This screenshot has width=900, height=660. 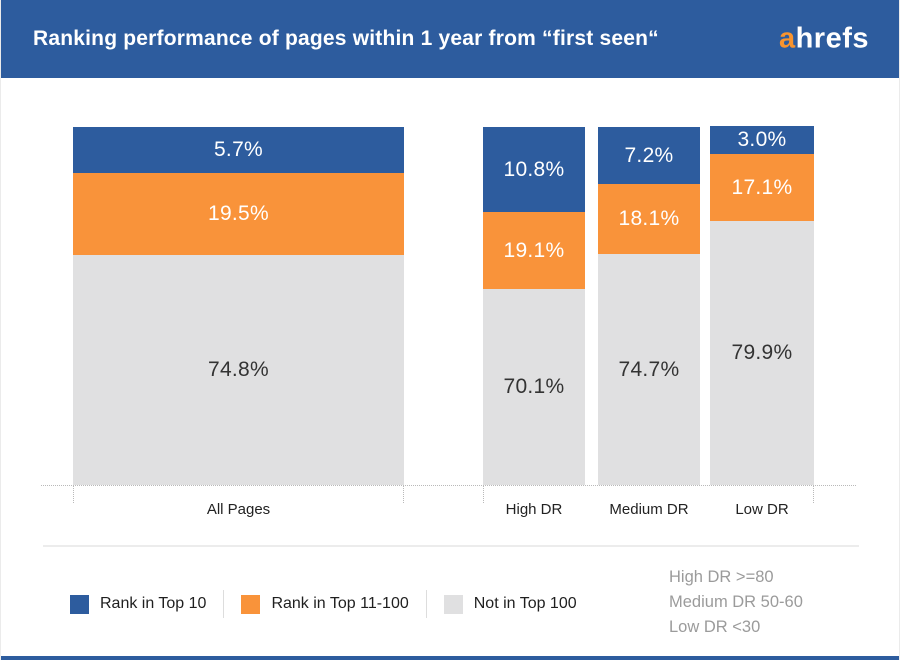 I want to click on bar-segment: 19.1%, so click(x=534, y=250).